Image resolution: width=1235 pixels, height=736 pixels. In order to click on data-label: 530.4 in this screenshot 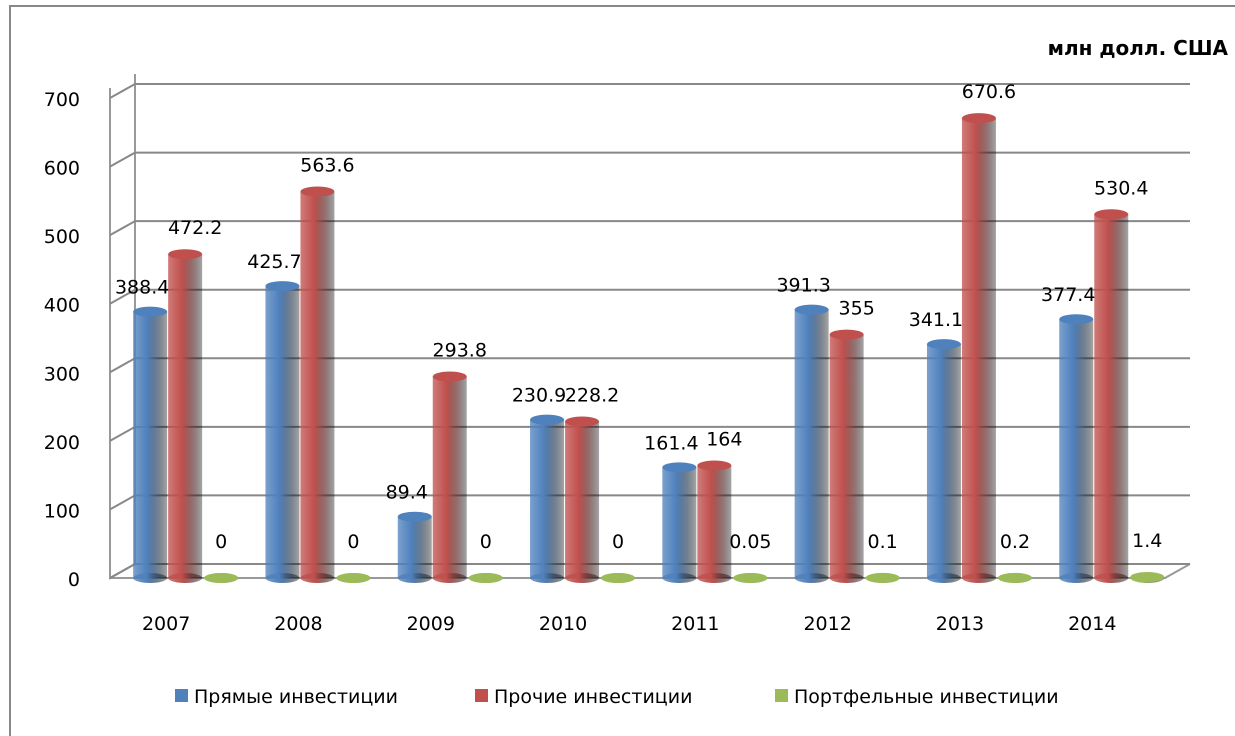, I will do `click(1121, 188)`.